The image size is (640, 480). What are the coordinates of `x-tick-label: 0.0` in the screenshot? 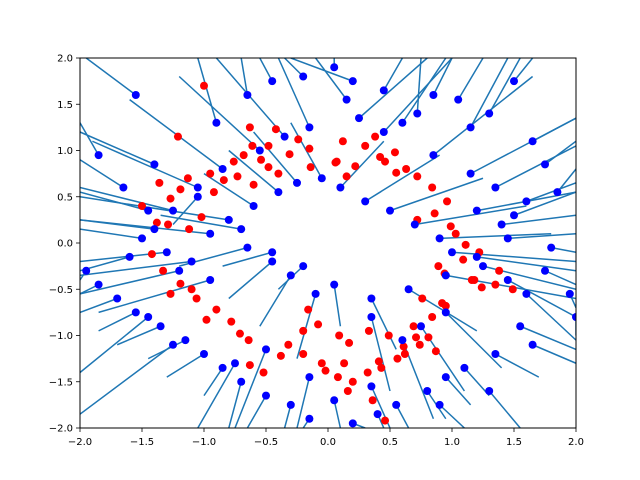 It's located at (328, 442).